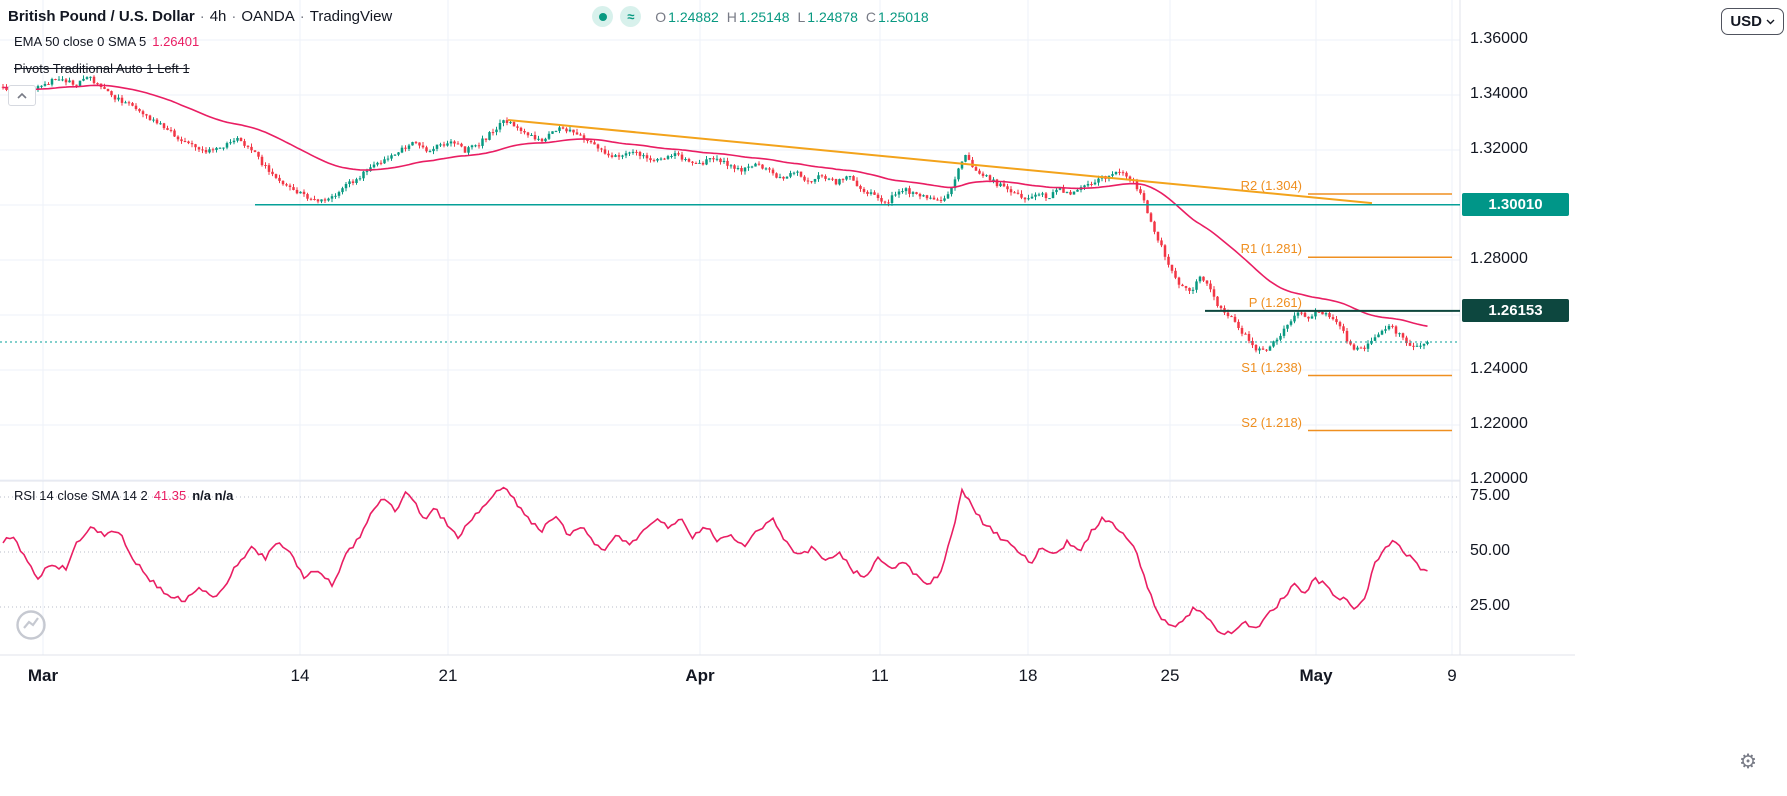 This screenshot has width=1787, height=796. I want to click on rsi-extra-values: n/a n/a, so click(213, 495).